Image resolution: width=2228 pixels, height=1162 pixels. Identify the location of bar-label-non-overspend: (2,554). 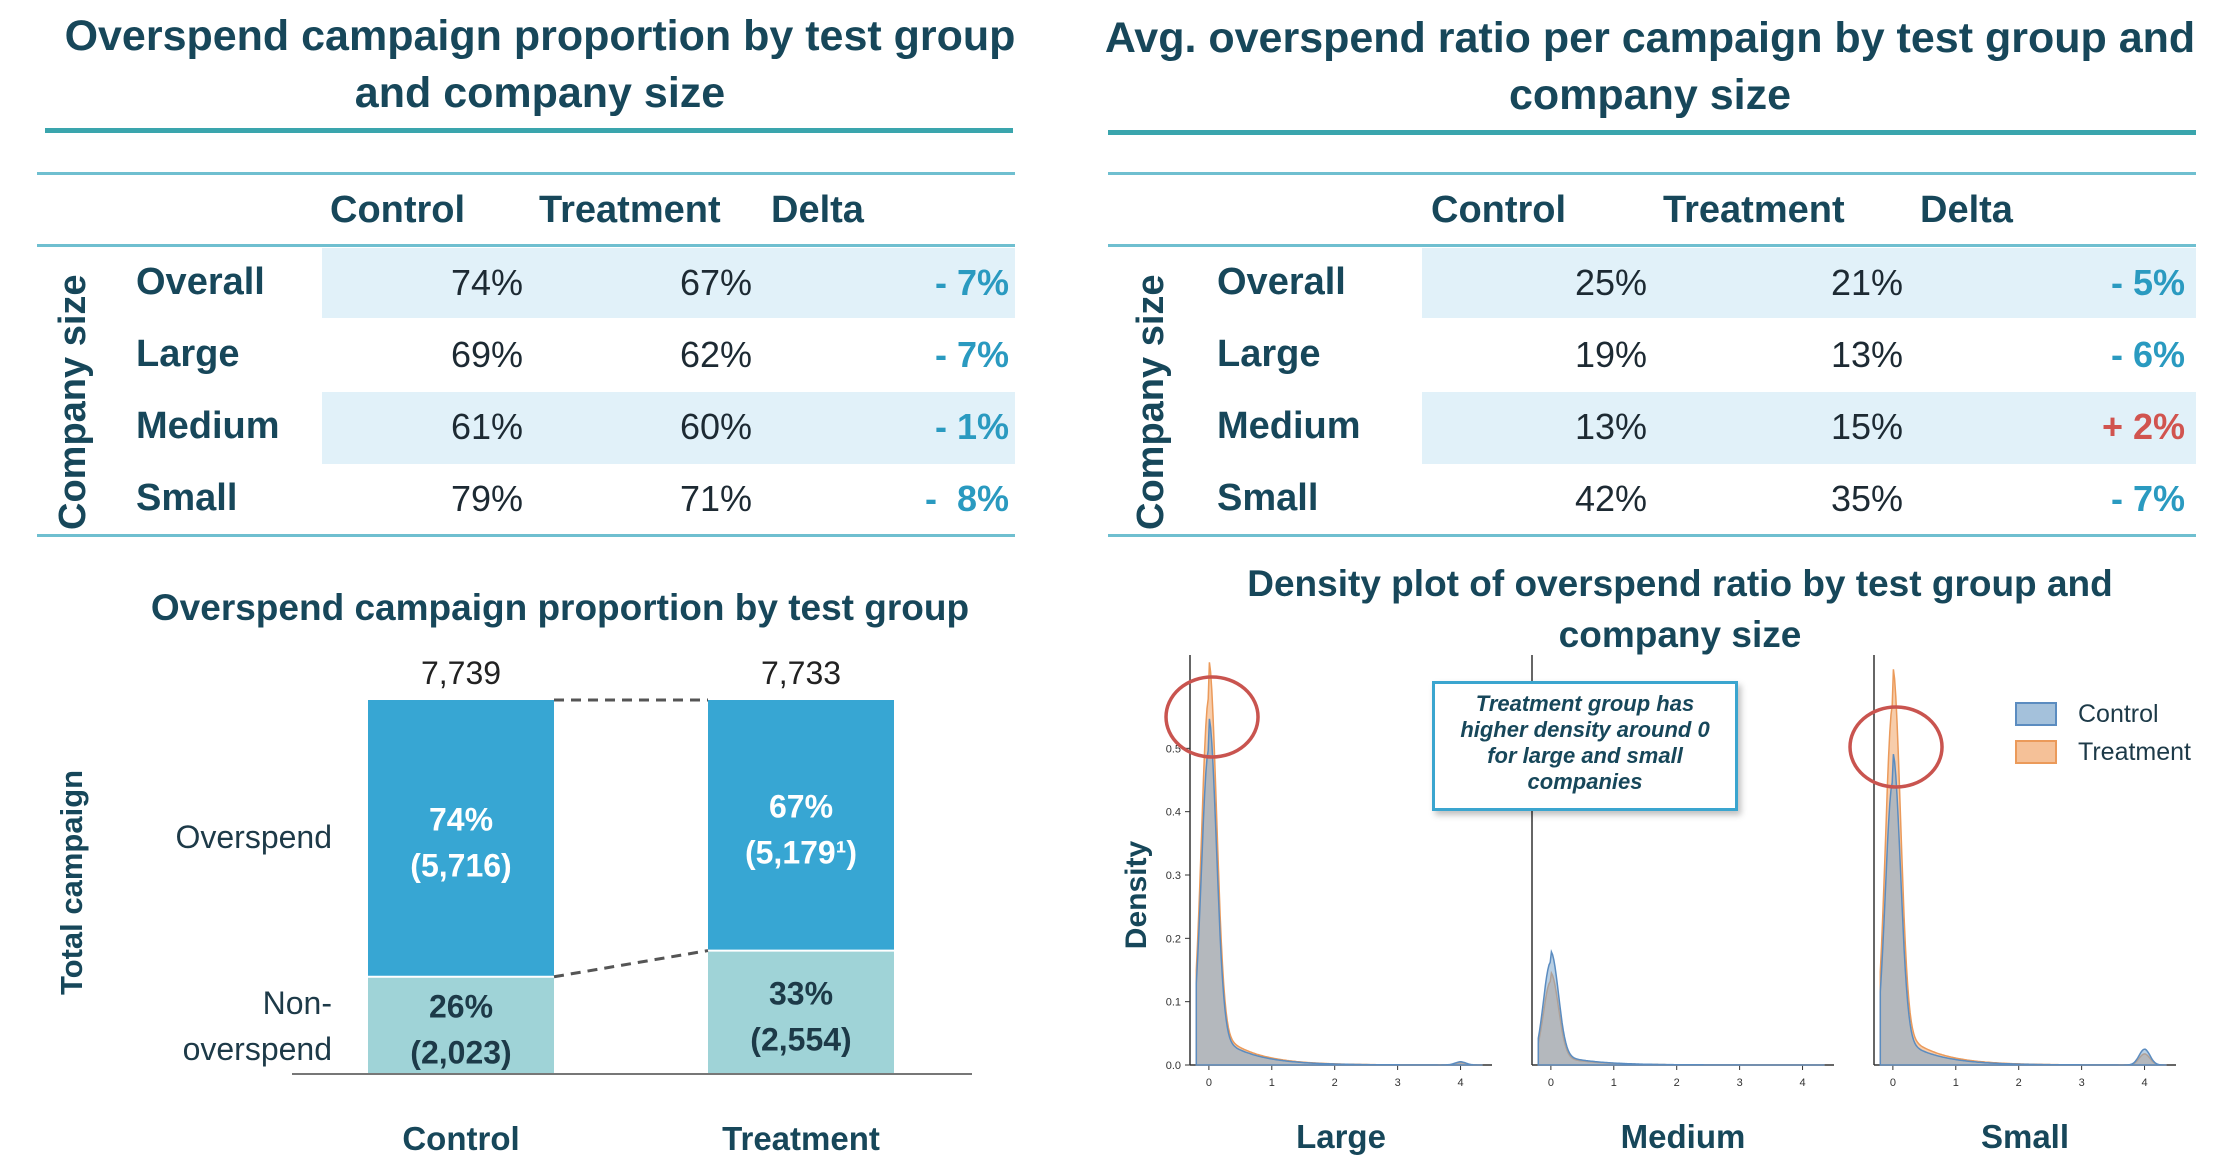
(800, 1039).